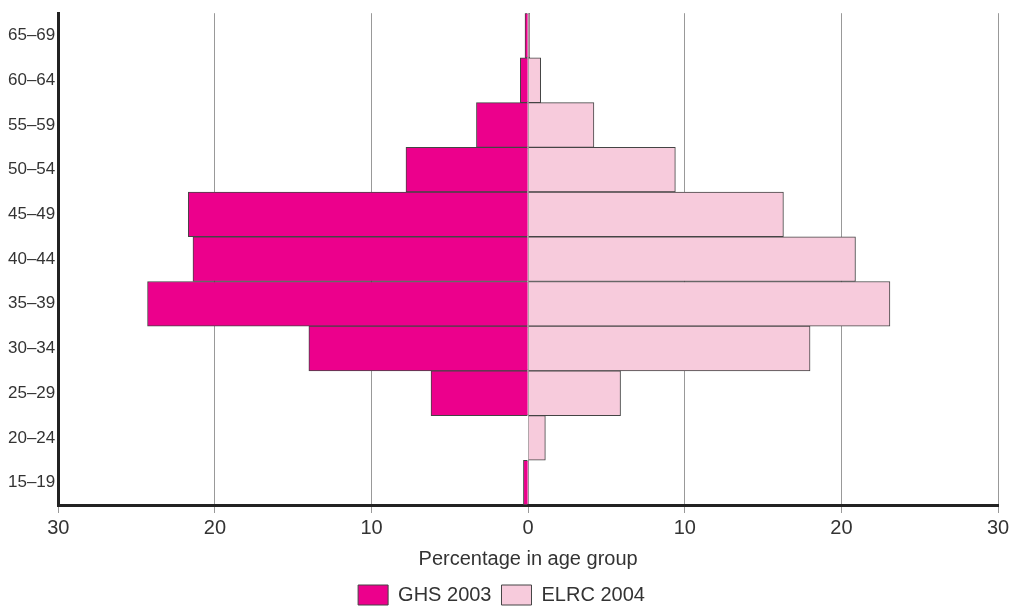 This screenshot has width=1018, height=615. What do you see at coordinates (31, 214) in the screenshot?
I see `y-tick-label: 45–49` at bounding box center [31, 214].